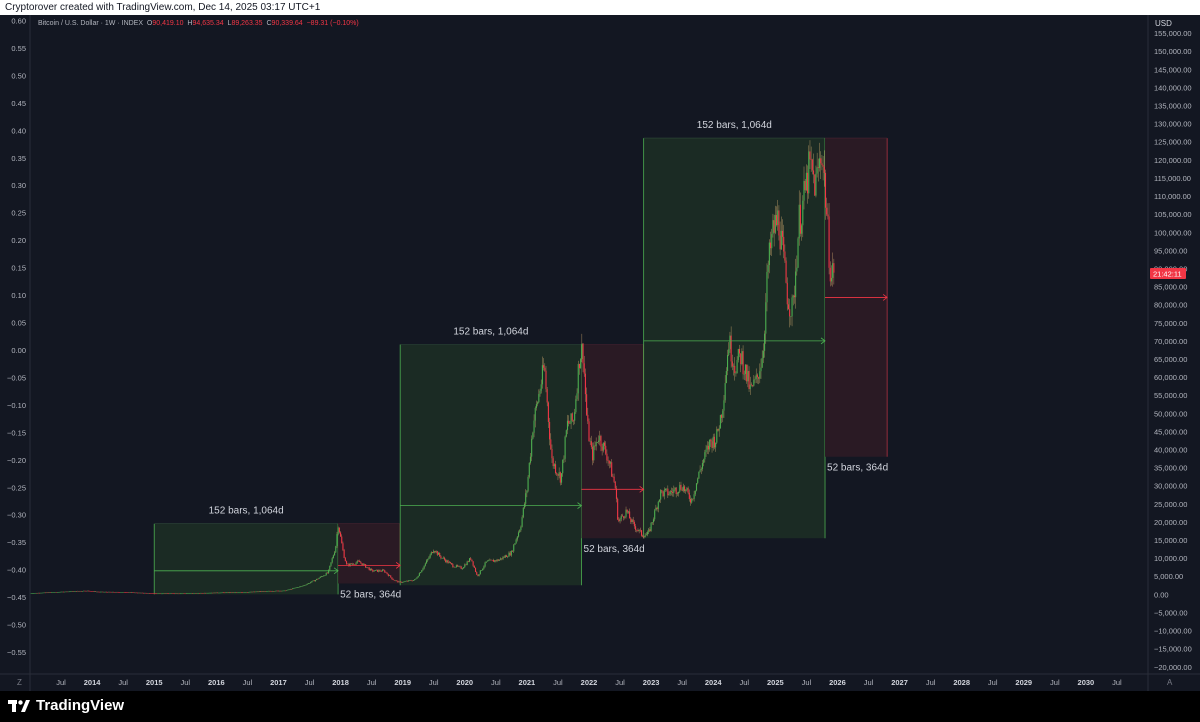 This screenshot has width=1200, height=722. What do you see at coordinates (1170, 682) in the screenshot?
I see `auto-scale-icon: A` at bounding box center [1170, 682].